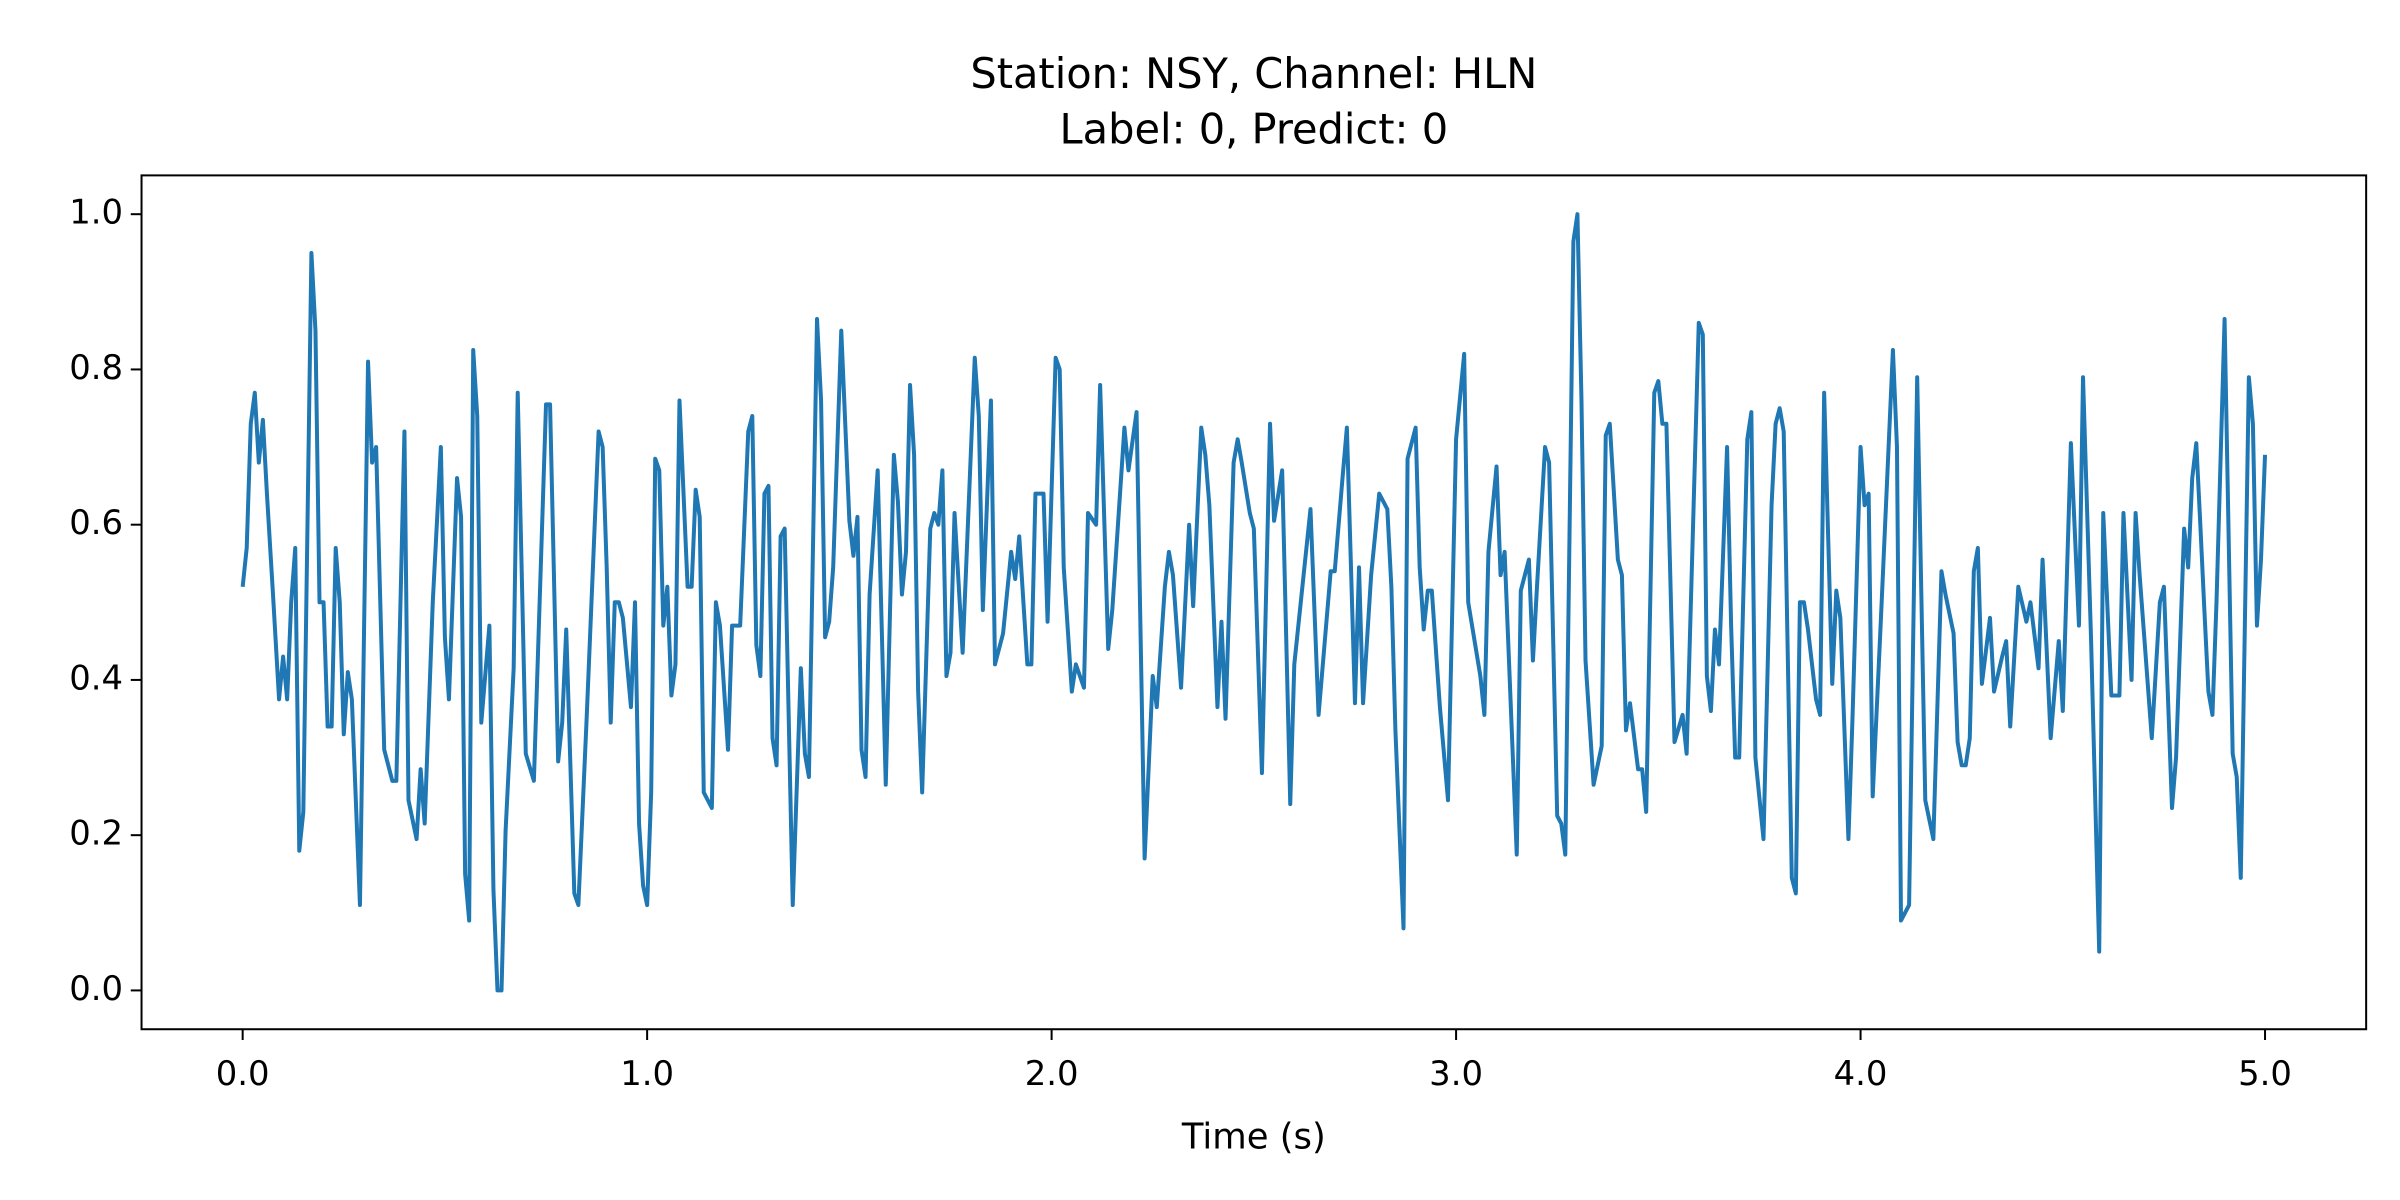 The width and height of the screenshot is (2400, 1200). I want to click on x-tick-label: 2.0, so click(1052, 1073).